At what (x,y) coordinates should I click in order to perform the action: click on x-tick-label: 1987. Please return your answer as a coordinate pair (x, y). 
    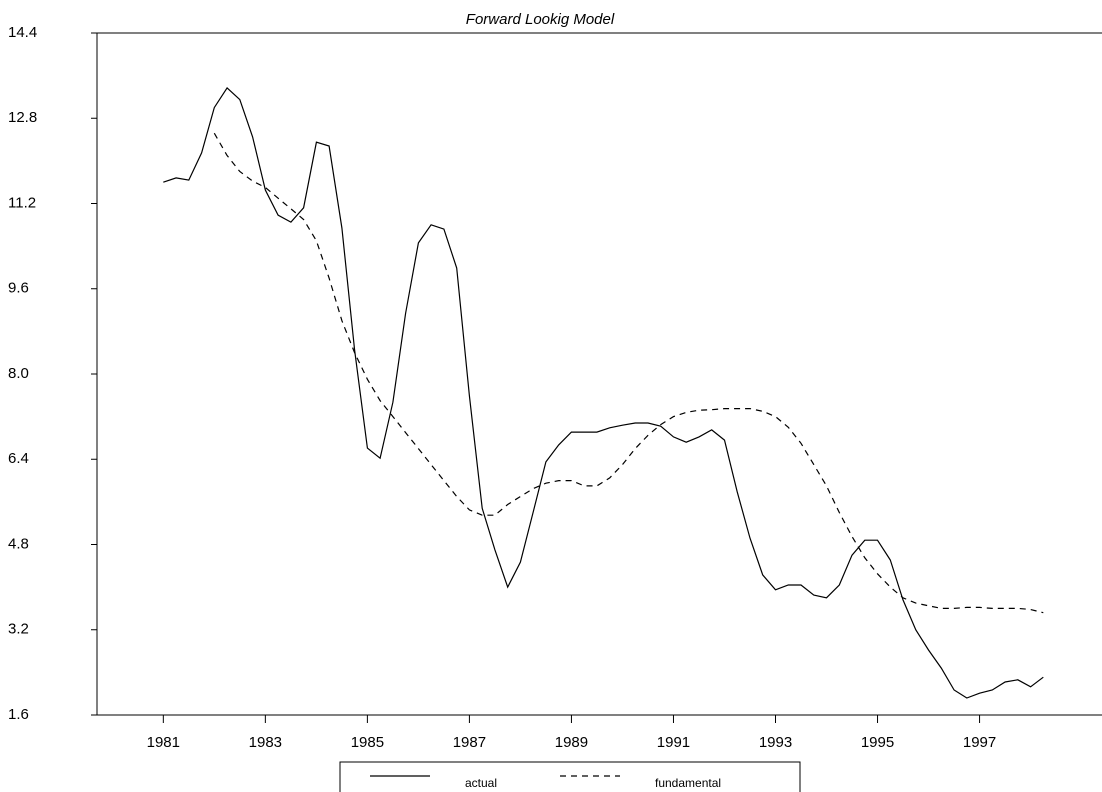
    Looking at the image, I should click on (469, 742).